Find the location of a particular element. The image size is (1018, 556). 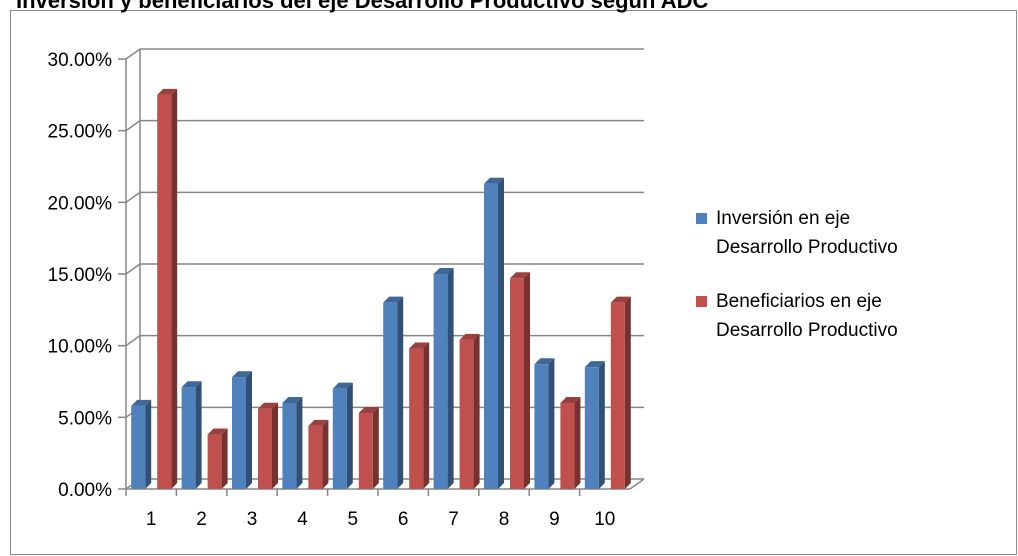

legend-label-line: Inversión en eje is located at coordinates (783, 218).